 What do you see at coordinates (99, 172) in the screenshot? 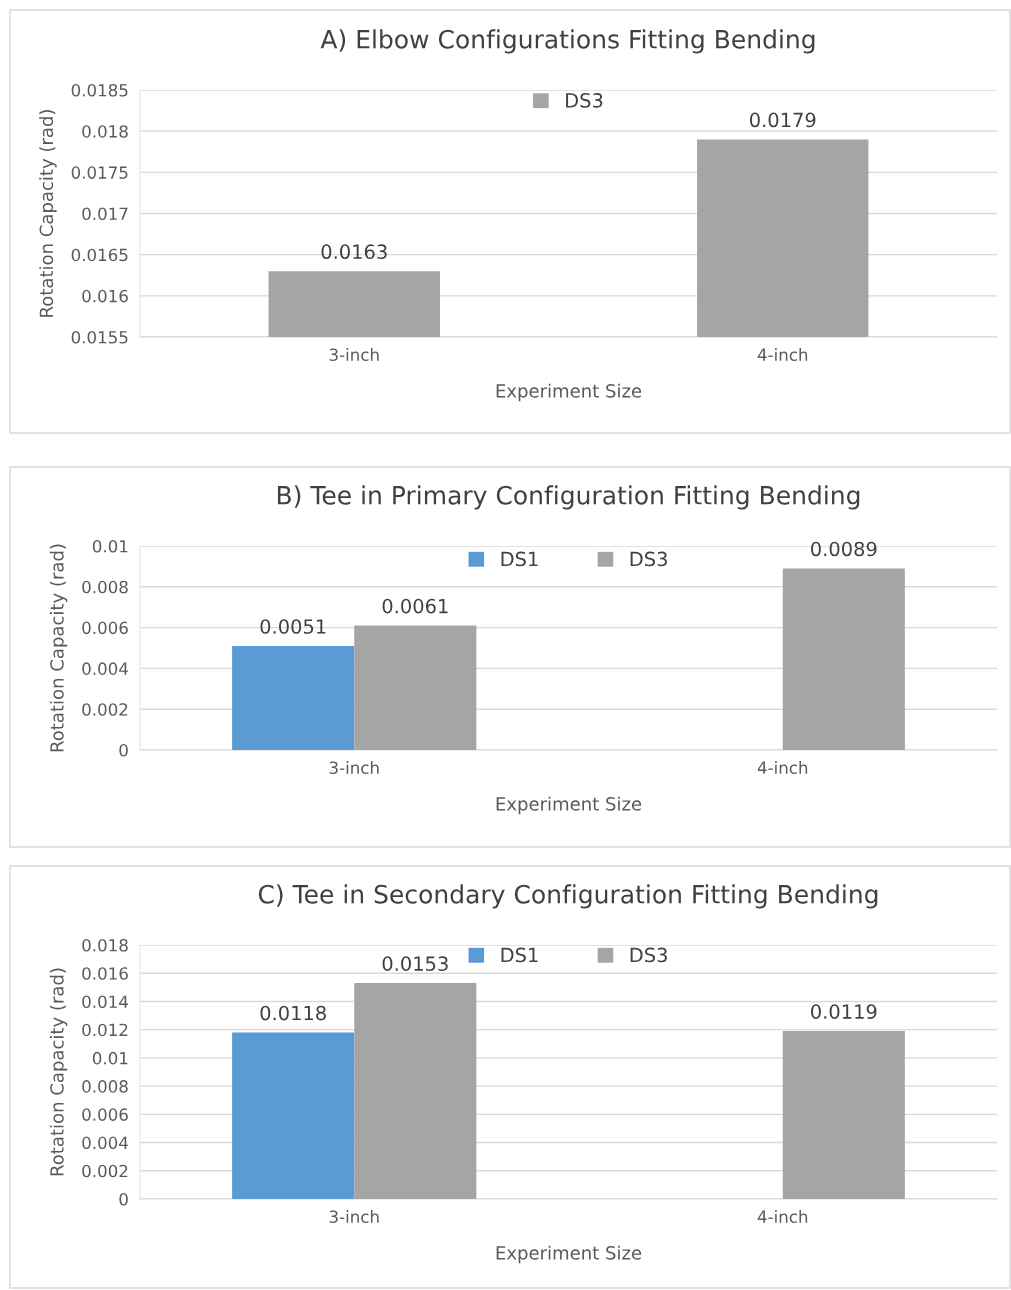
I see `y-tick-label: 0.0175` at bounding box center [99, 172].